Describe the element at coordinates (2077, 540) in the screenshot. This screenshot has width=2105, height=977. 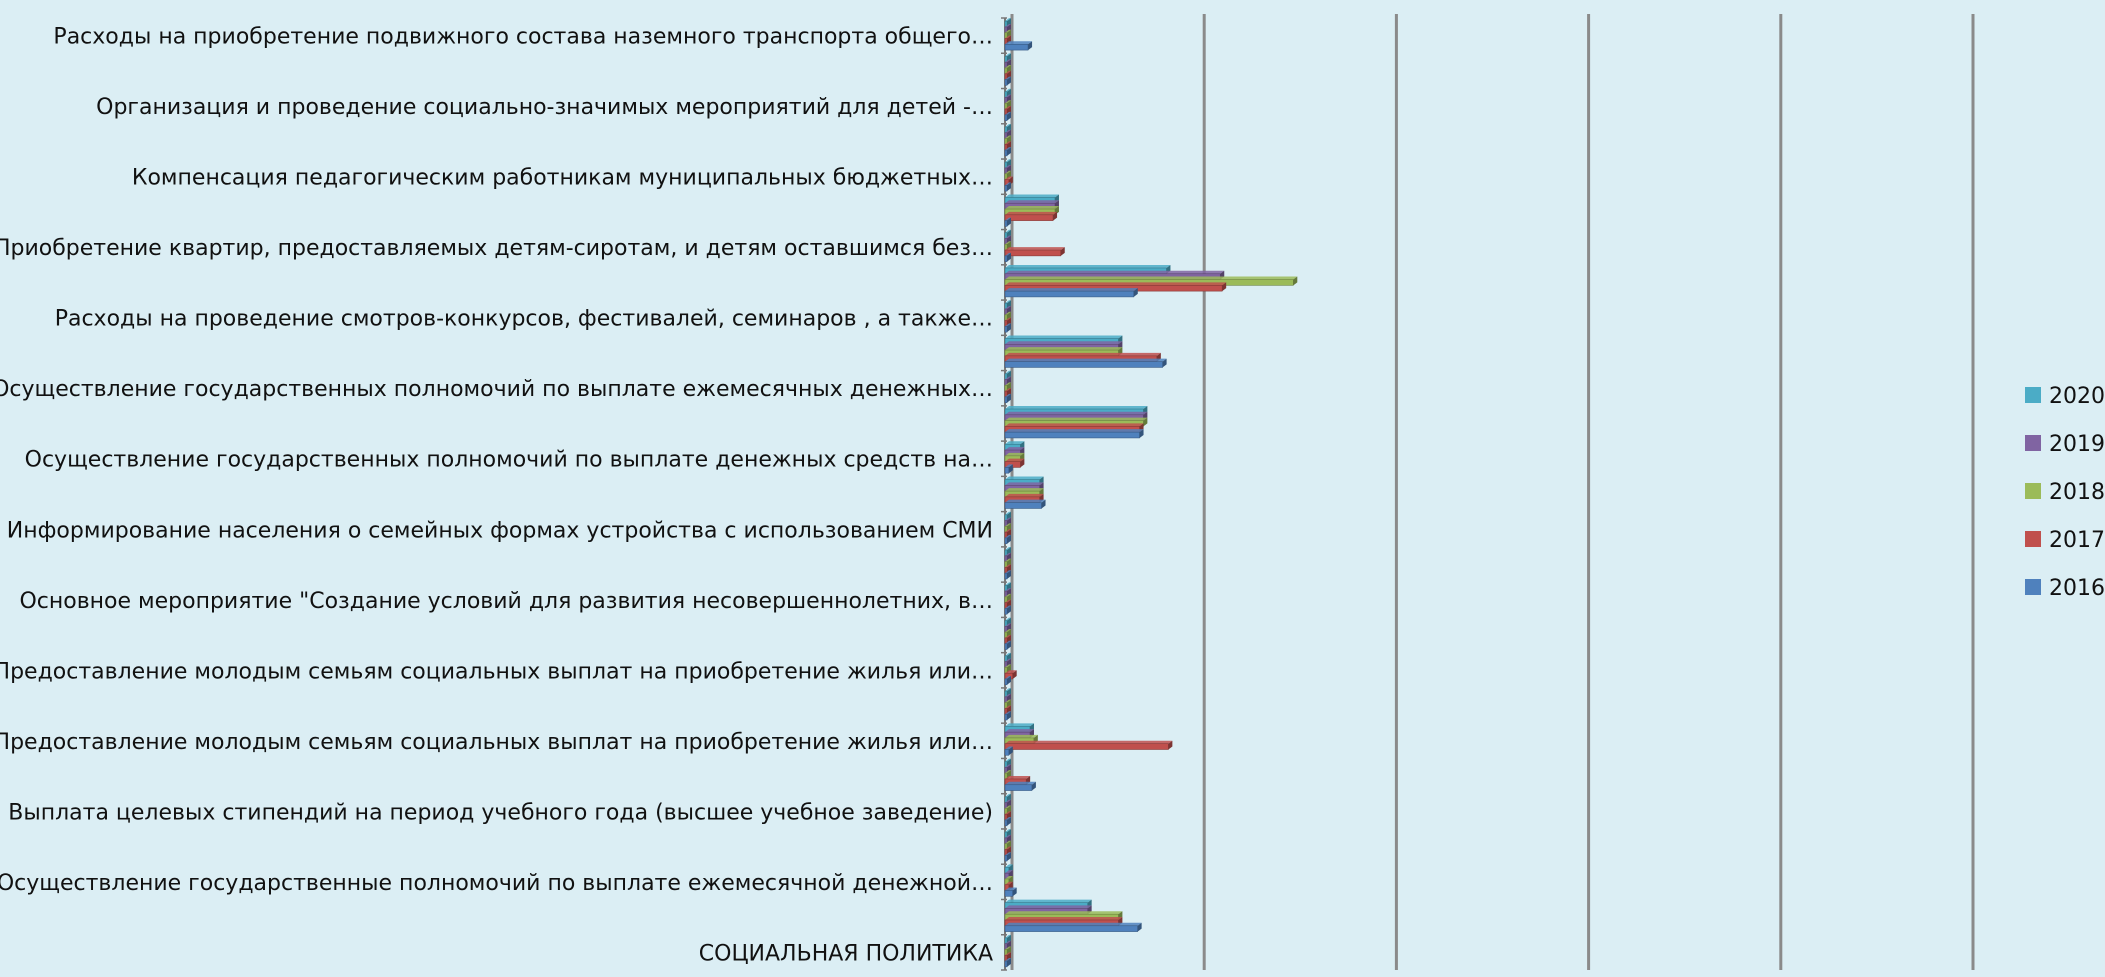
I see `legend-label: 2017` at that location.